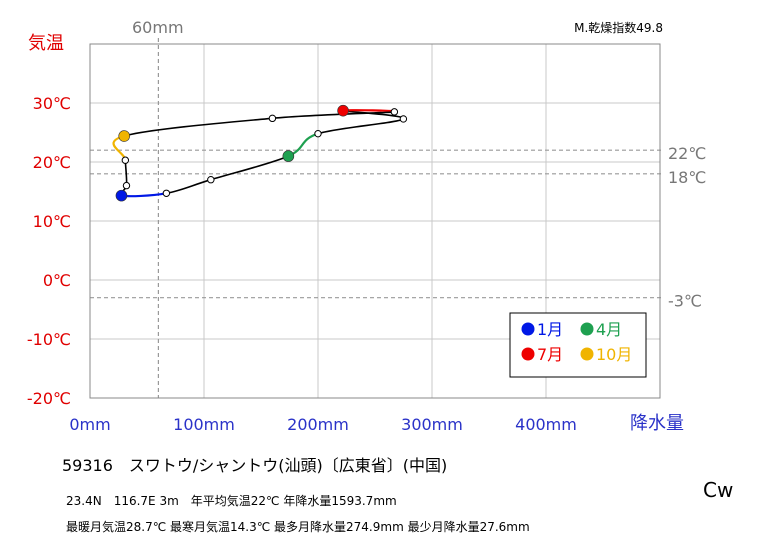 The height and width of the screenshot is (545, 763). I want to click on x-tick-label: 200mm, so click(318, 424).